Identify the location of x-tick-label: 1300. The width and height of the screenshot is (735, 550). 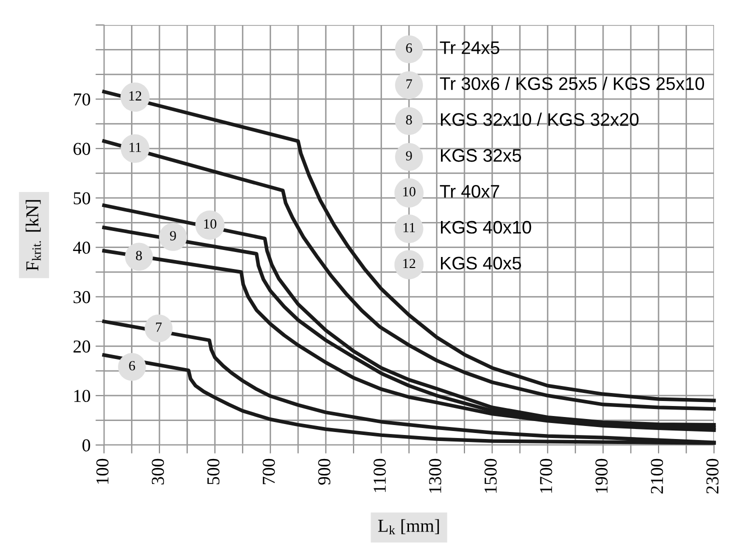
(435, 475).